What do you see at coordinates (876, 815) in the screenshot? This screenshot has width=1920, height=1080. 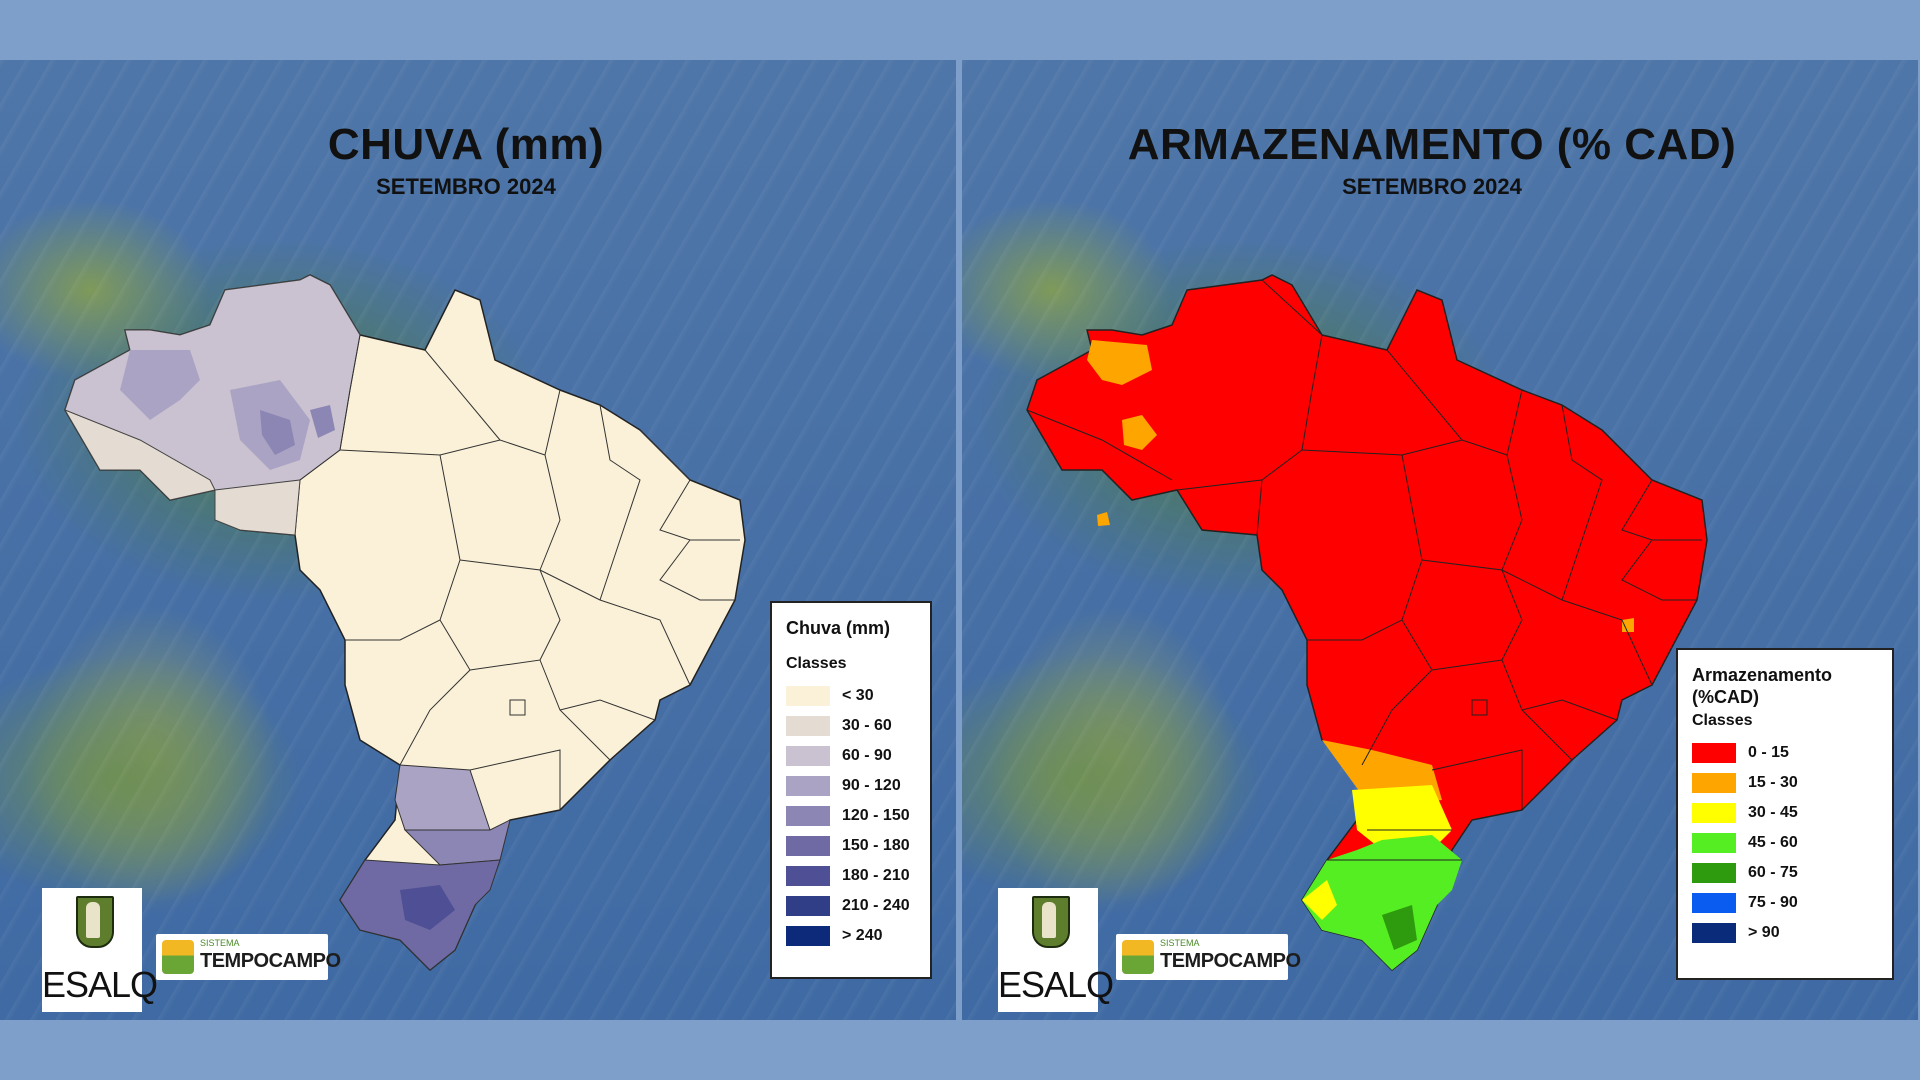 I see `chuva-legend-label: 120 - 150` at bounding box center [876, 815].